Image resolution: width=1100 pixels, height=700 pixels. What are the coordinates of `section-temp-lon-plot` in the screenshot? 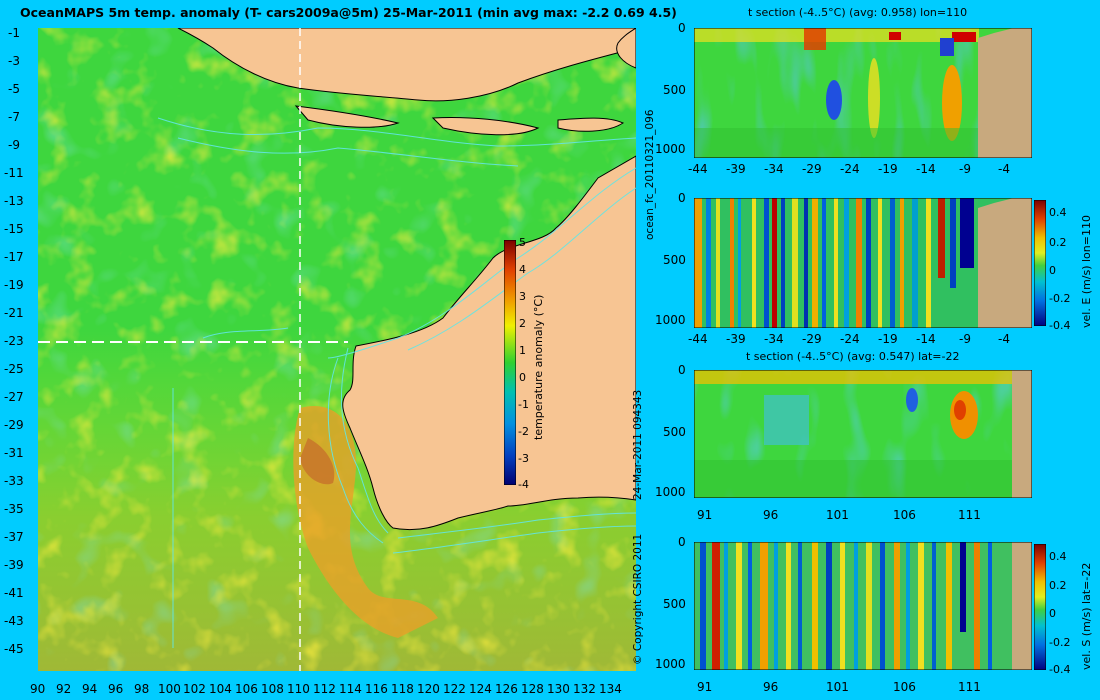 It's located at (863, 93).